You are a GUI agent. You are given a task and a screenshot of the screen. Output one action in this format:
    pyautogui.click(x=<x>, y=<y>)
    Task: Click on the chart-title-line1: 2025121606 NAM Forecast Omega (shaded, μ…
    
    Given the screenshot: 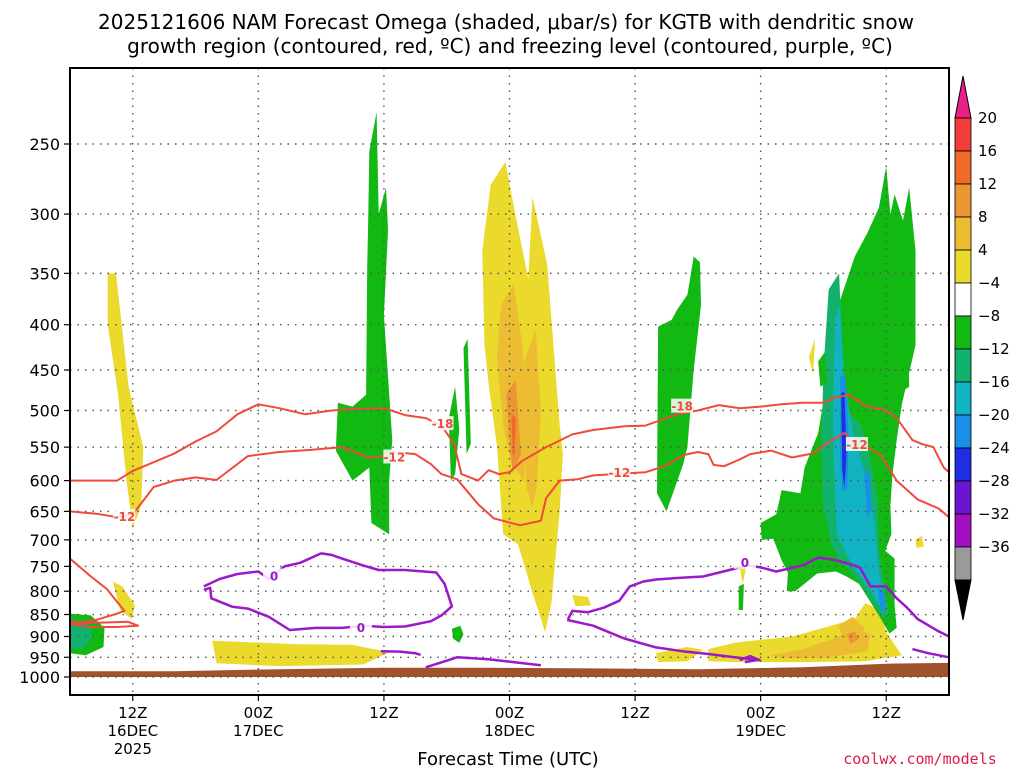 What is the action you would take?
    pyautogui.click(x=506, y=22)
    